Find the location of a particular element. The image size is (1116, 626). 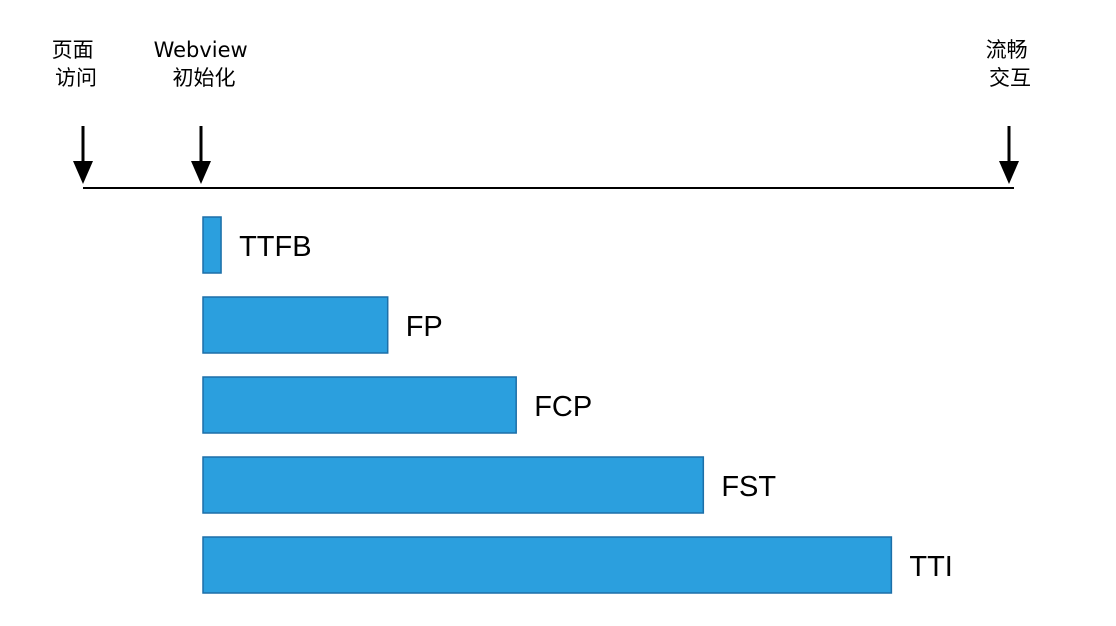

metric-label: FST is located at coordinates (748, 487).